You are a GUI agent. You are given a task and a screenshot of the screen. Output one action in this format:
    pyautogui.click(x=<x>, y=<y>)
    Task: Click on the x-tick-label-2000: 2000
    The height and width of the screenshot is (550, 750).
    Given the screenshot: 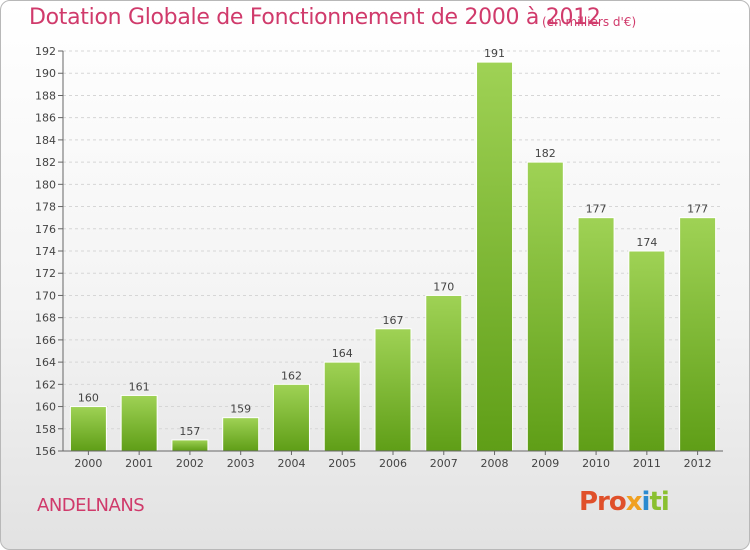 What is the action you would take?
    pyautogui.click(x=88, y=463)
    